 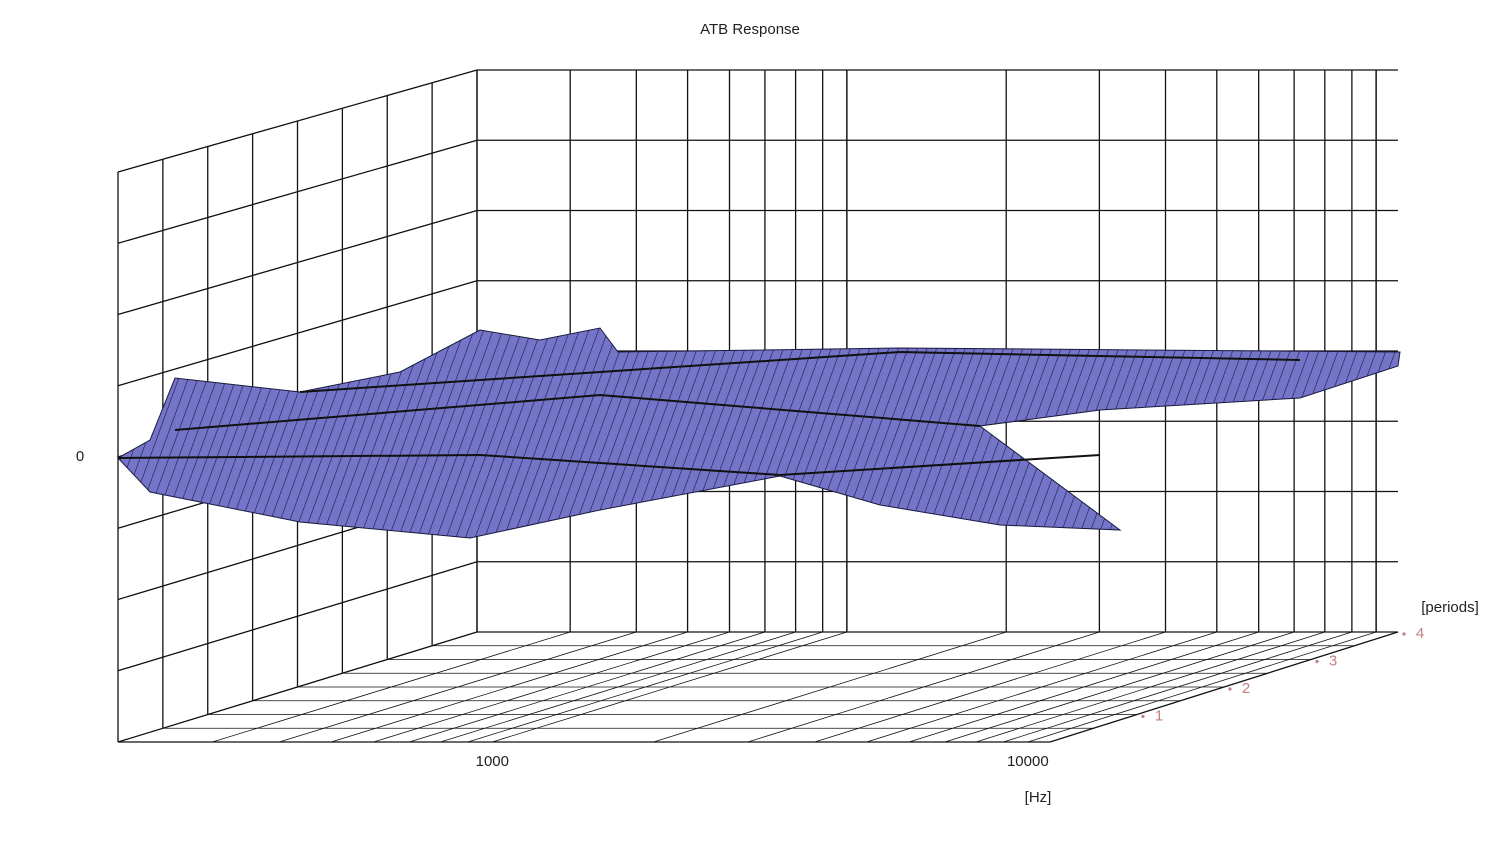 I want to click on z-tick-label: 1, so click(x=1159, y=715).